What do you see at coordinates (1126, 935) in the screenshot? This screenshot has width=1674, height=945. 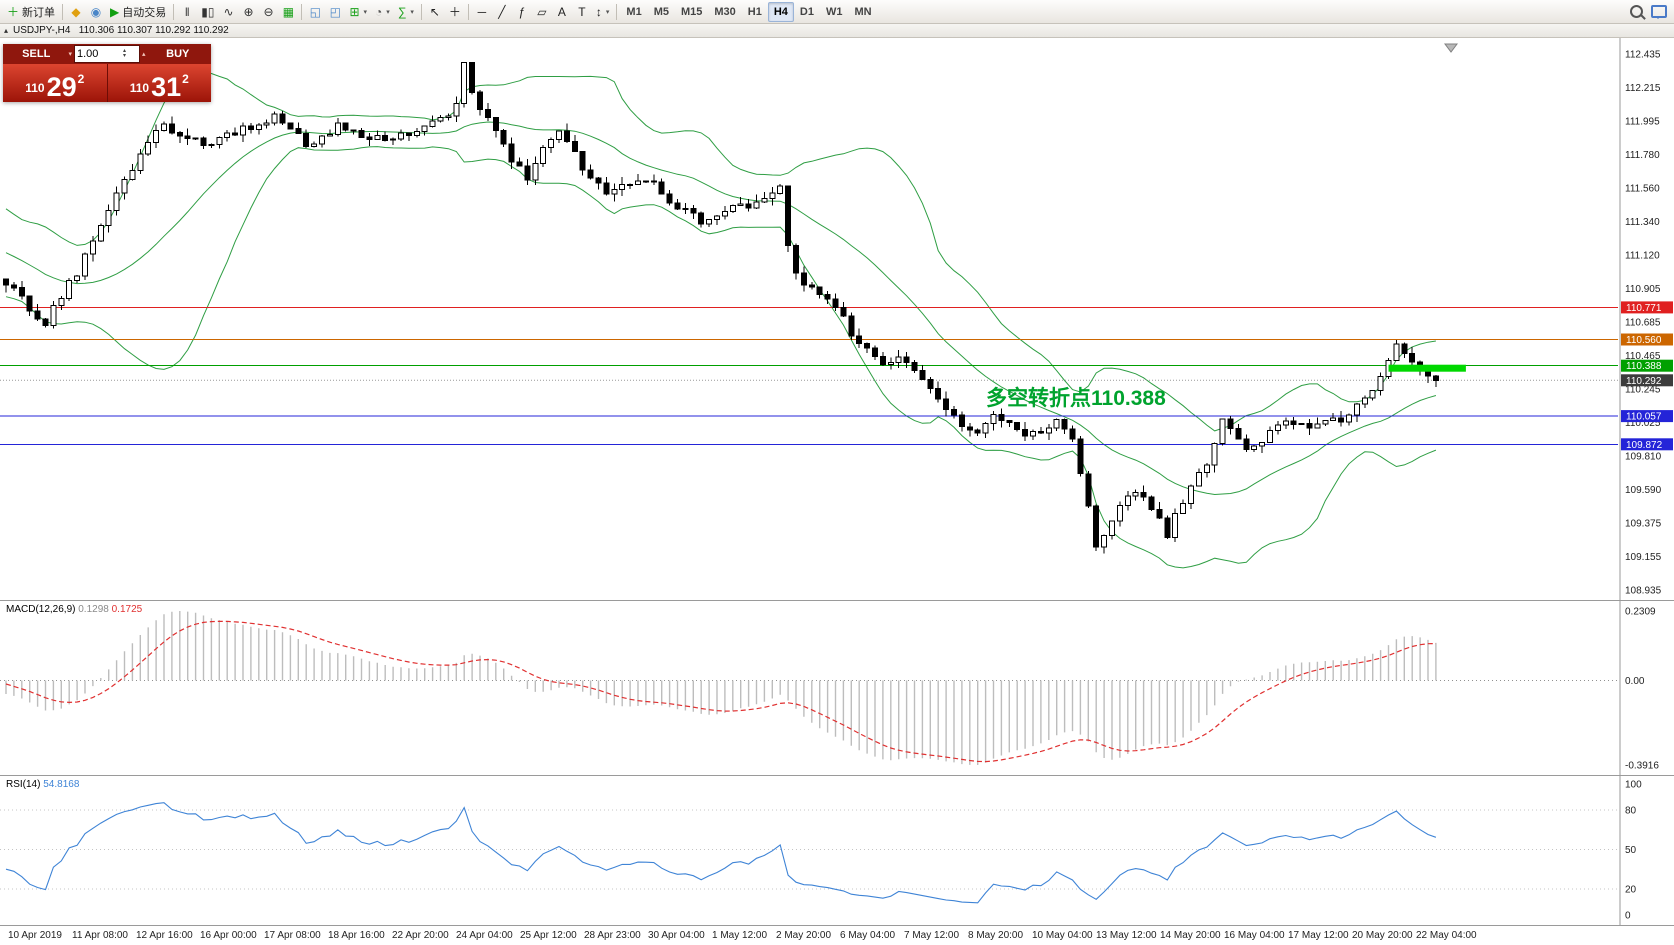 I see `time-label: 13 May 12:00` at bounding box center [1126, 935].